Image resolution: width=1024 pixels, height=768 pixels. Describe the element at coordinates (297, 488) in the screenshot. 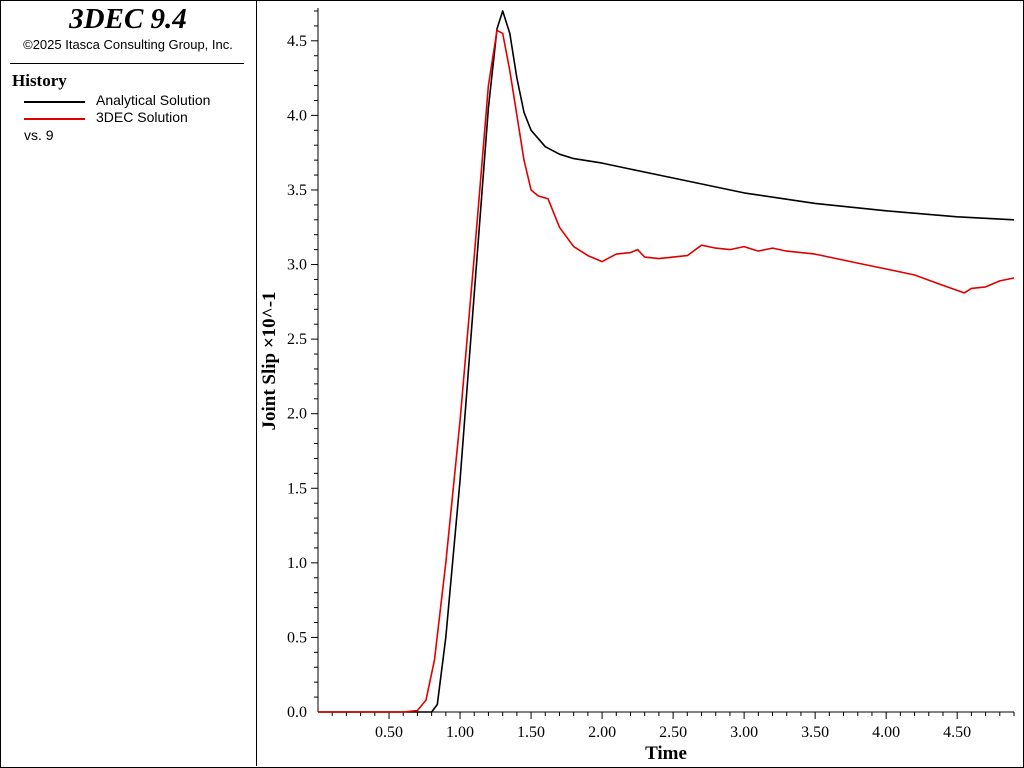

I see `y-tick-label: 1.5` at that location.